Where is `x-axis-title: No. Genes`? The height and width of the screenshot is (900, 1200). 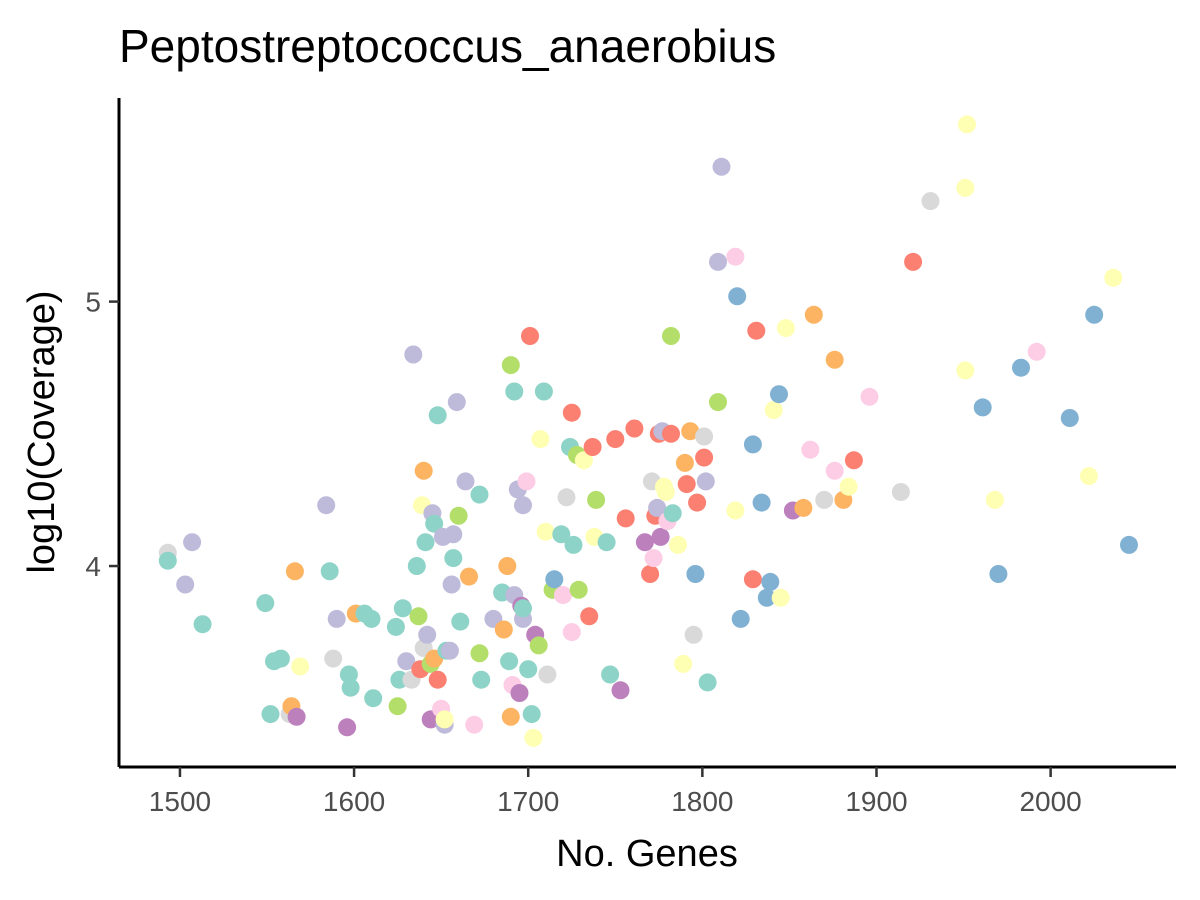
x-axis-title: No. Genes is located at coordinates (647, 854).